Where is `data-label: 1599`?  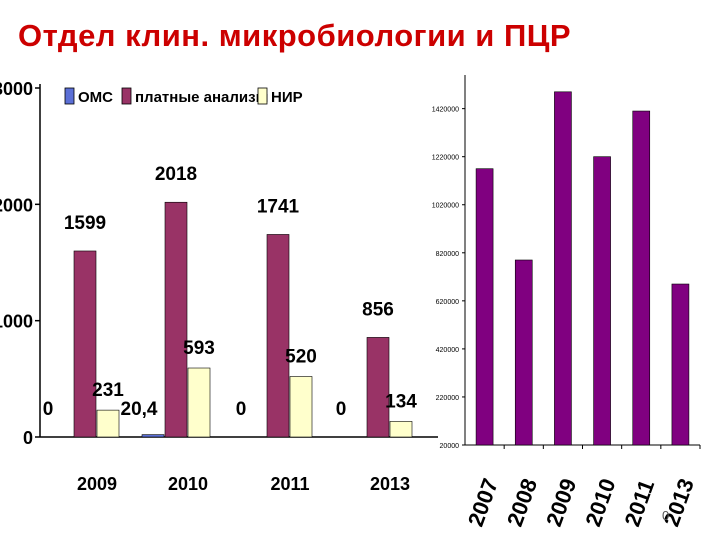 data-label: 1599 is located at coordinates (85, 223).